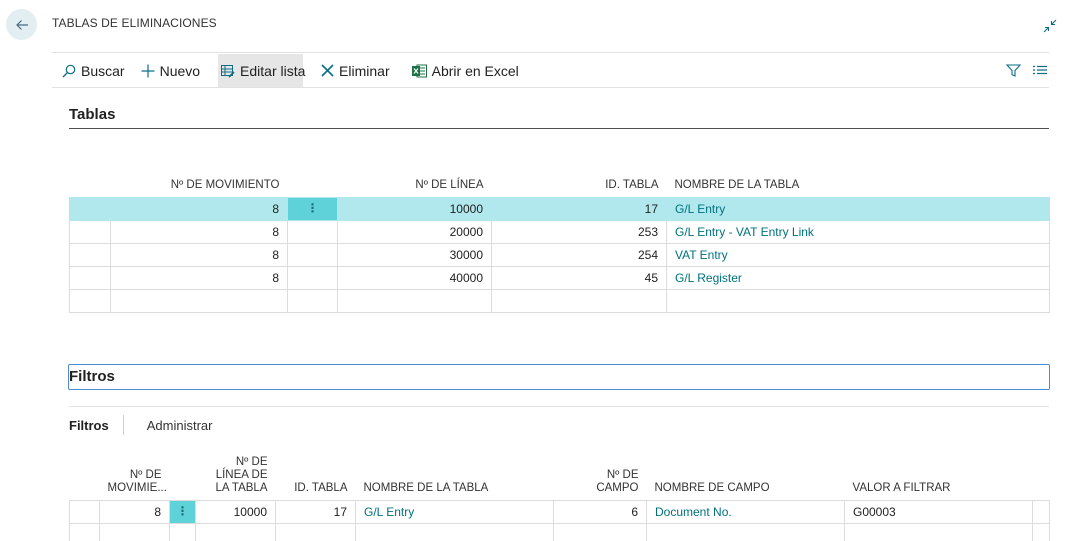  What do you see at coordinates (414, 208) in the screenshot?
I see `cell-num-linea: 10000` at bounding box center [414, 208].